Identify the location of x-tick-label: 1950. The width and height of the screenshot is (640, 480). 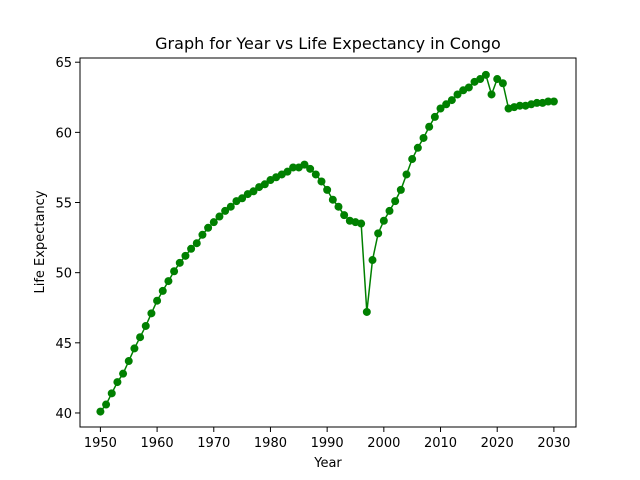
(100, 443).